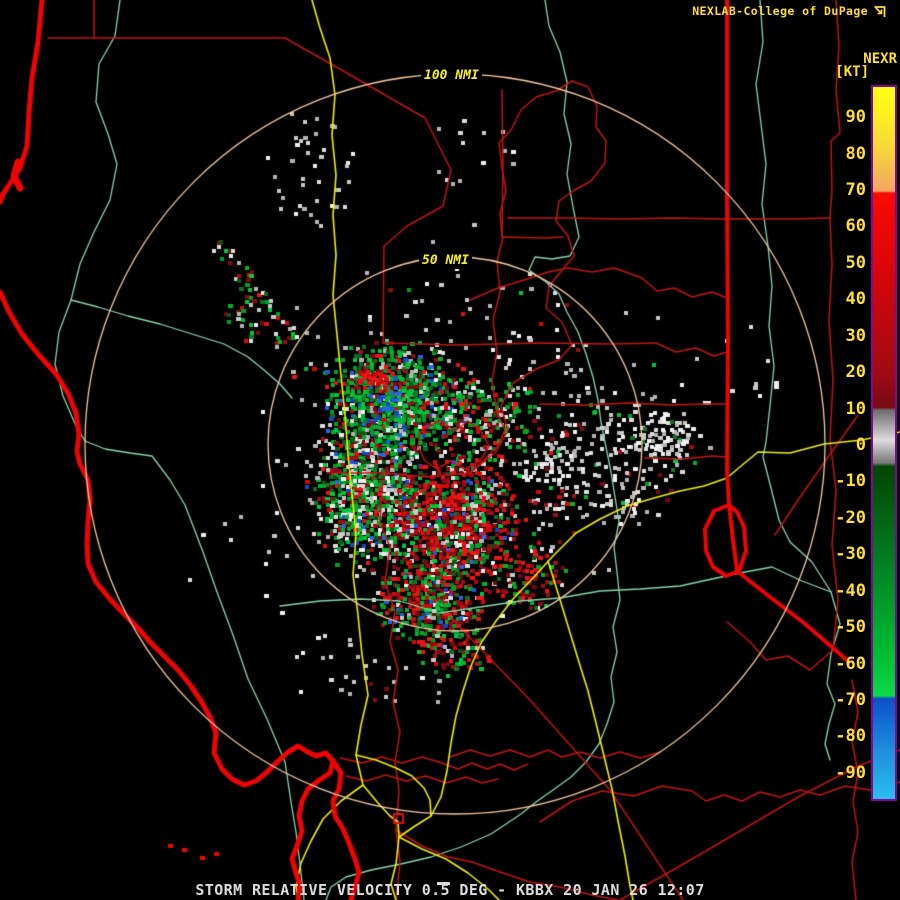 The width and height of the screenshot is (900, 900). What do you see at coordinates (850, 627) in the screenshot?
I see `colorbar-tick-label: -50` at bounding box center [850, 627].